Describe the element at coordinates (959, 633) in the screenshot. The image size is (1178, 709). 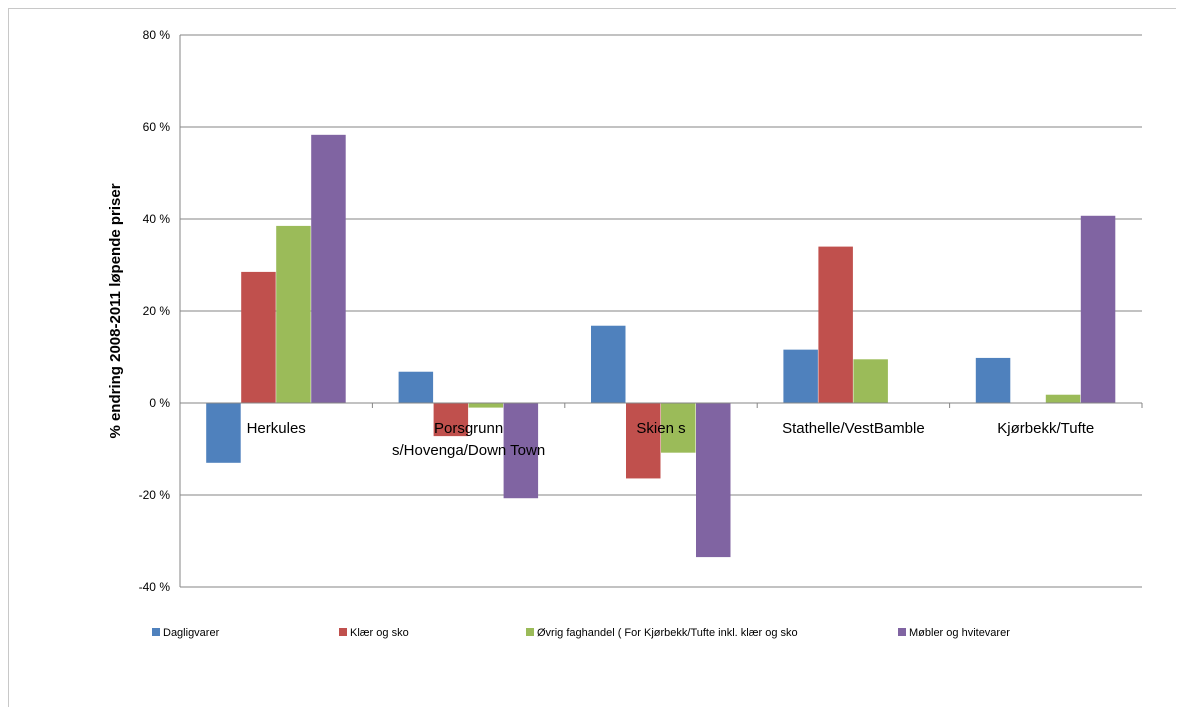
I see `legend-label: Møbler og hvitevarer` at that location.